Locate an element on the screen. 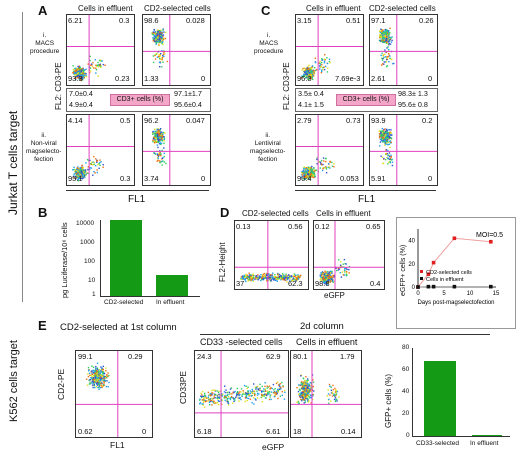 The height and width of the screenshot is (459, 520). quad-value: 99.1 is located at coordinates (85, 356).